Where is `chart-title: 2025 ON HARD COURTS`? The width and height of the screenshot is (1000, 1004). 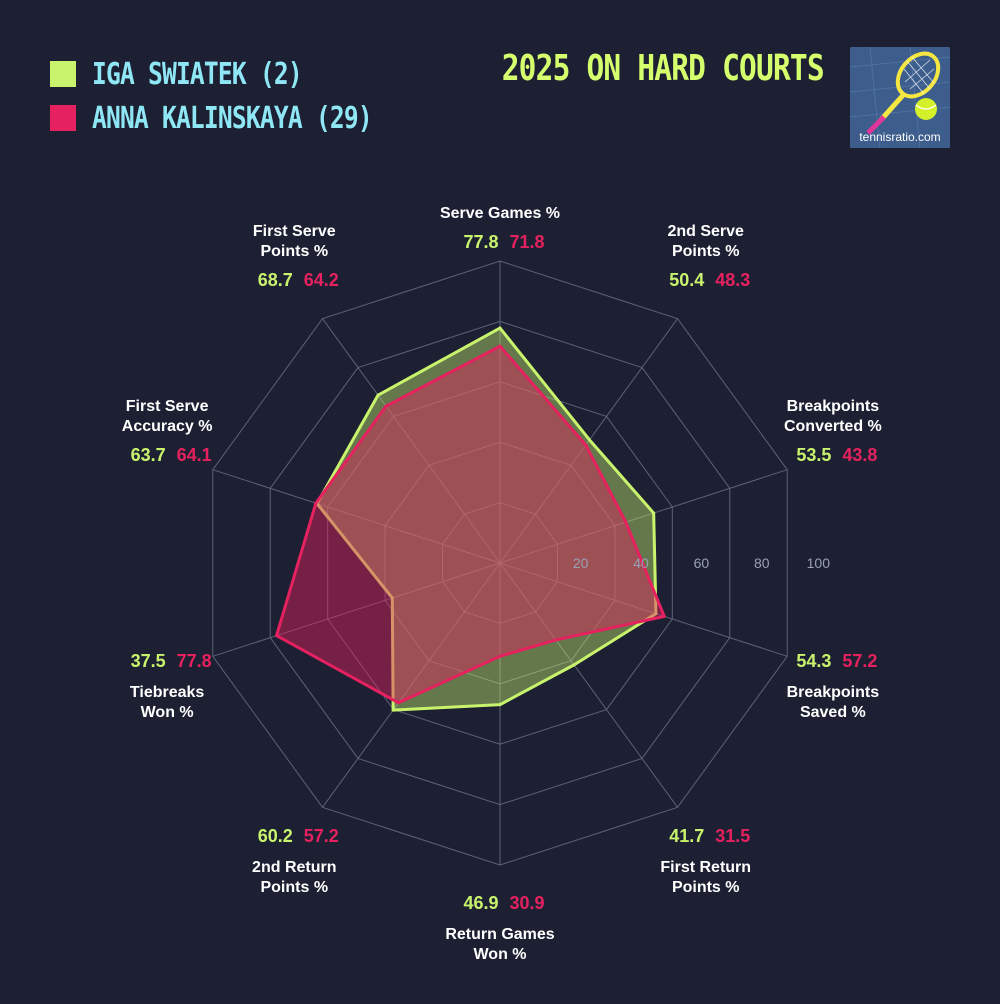
chart-title: 2025 ON HARD COURTS is located at coordinates (663, 68).